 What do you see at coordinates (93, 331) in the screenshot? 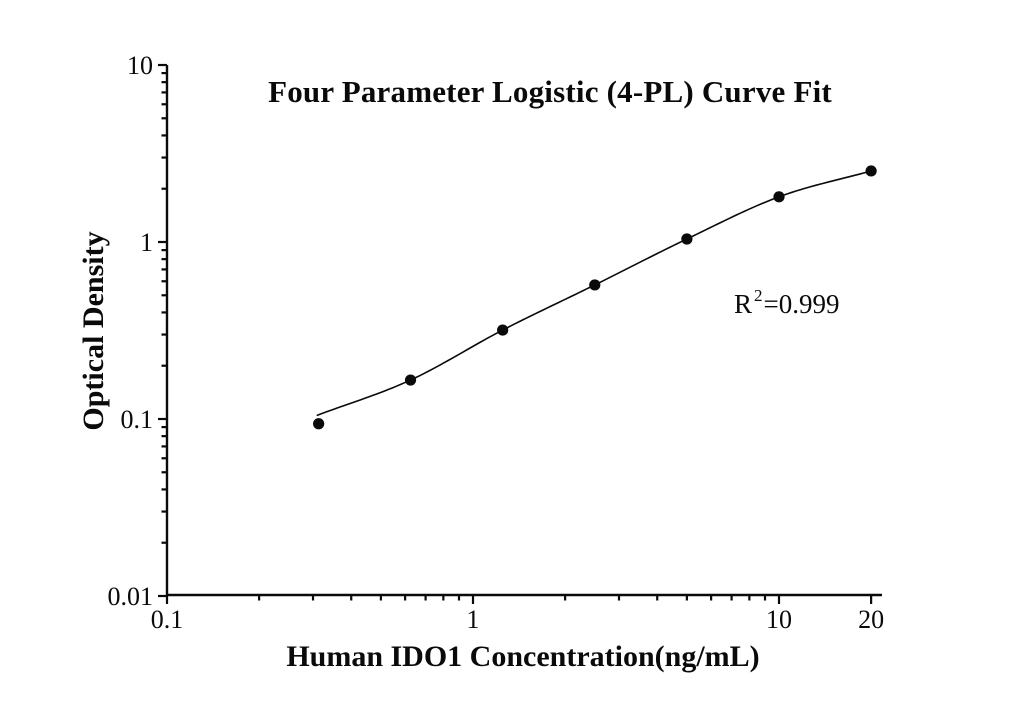
I see `y-axis-label: Optical Density` at bounding box center [93, 331].